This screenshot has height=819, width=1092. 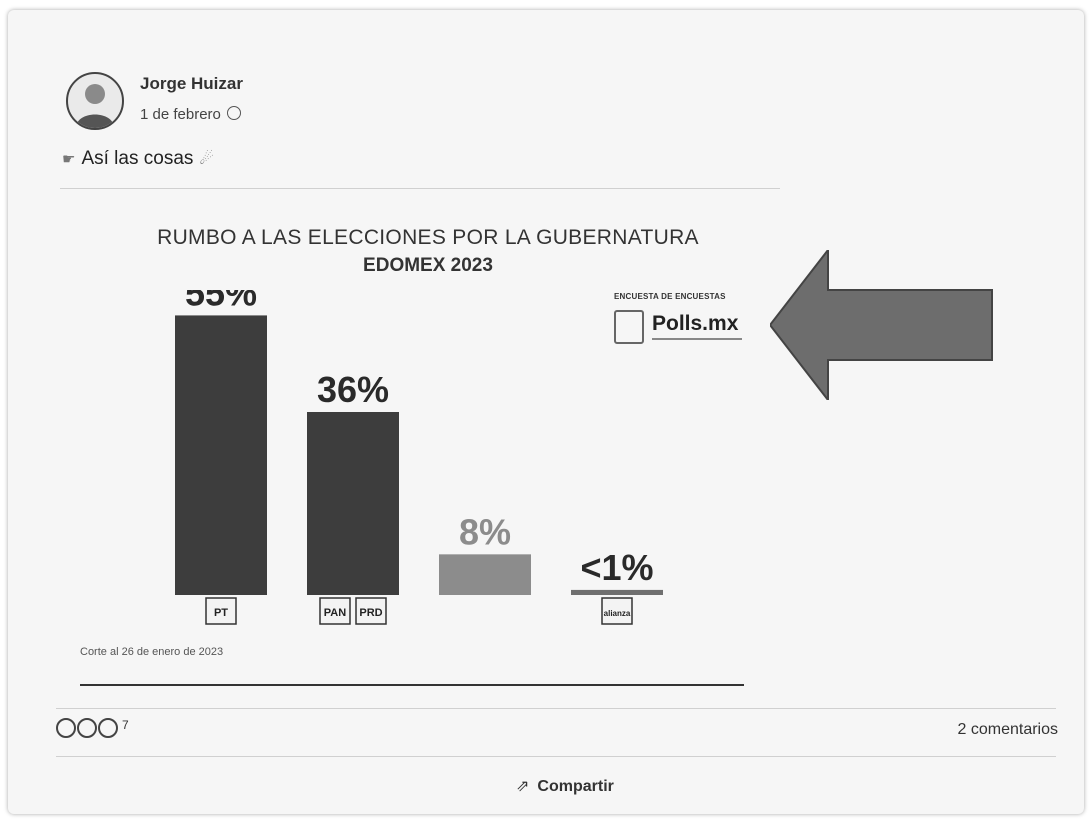 What do you see at coordinates (221, 301) in the screenshot?
I see `bar-value-label: 55%` at bounding box center [221, 301].